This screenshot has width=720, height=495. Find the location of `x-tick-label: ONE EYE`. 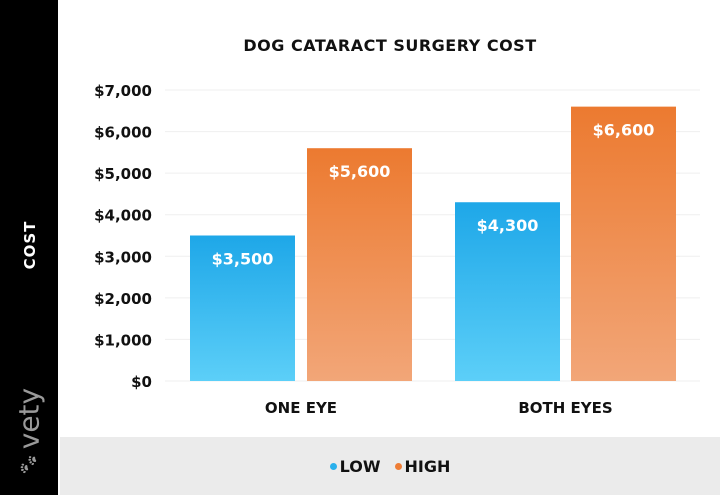

x-tick-label: ONE EYE is located at coordinates (301, 408).